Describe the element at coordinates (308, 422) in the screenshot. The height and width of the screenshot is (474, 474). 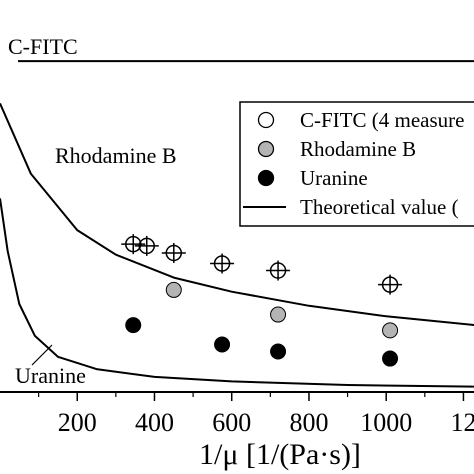
I see `x-tick-label-800: 800` at that location.